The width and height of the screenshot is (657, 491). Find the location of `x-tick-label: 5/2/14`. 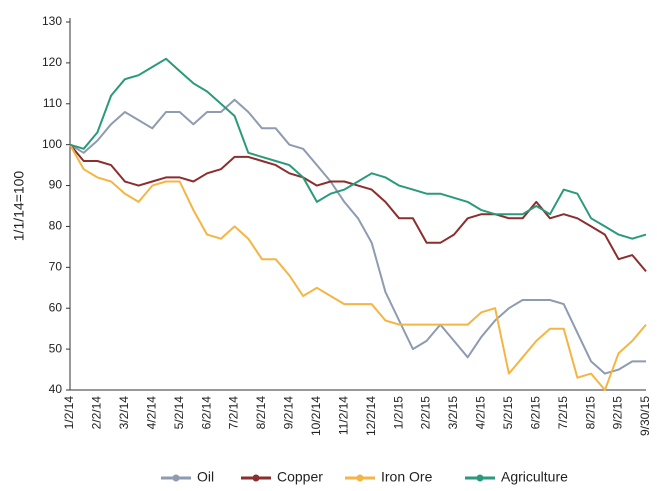

x-tick-label: 5/2/14 is located at coordinates (179, 413).